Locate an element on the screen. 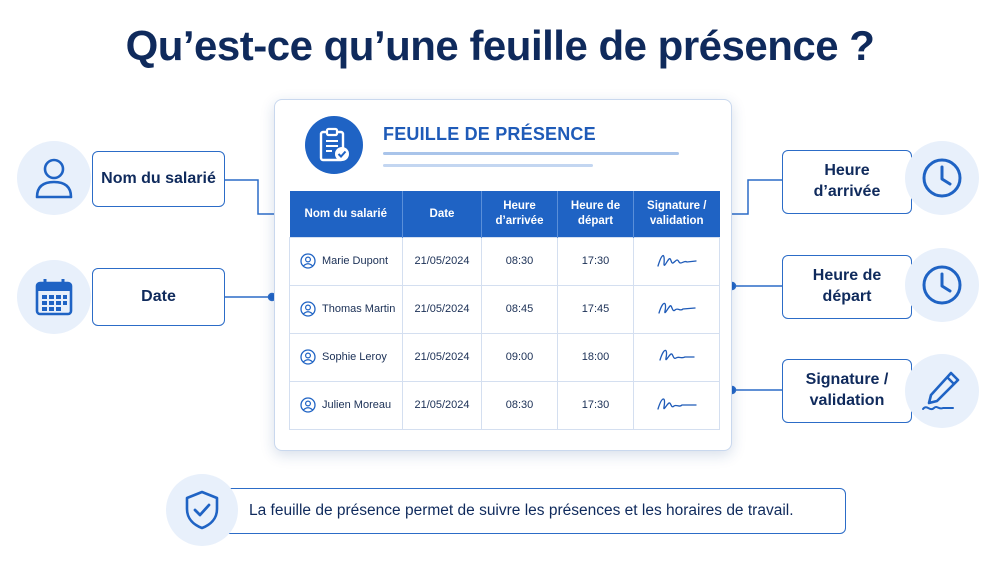 The height and width of the screenshot is (563, 1000). signature-icon-circle is located at coordinates (942, 391).